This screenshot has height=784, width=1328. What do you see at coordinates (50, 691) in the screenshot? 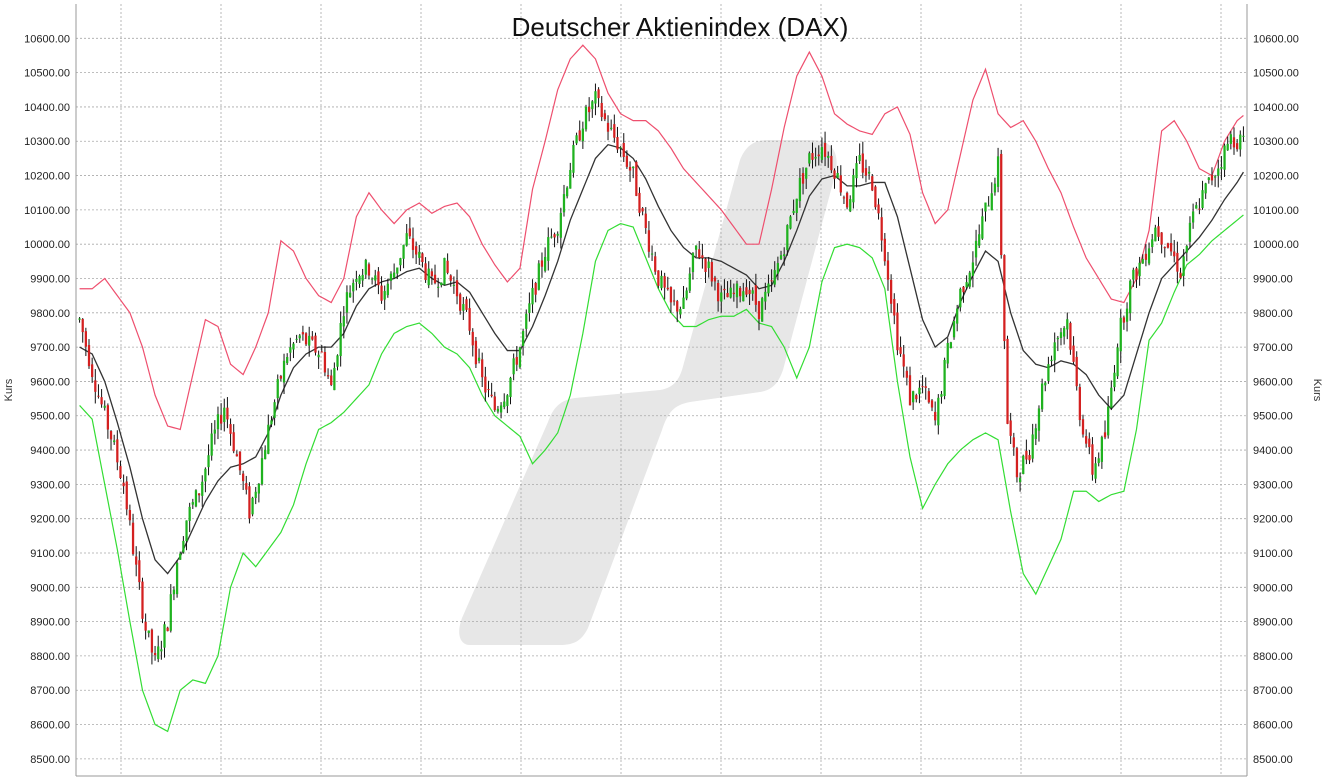
I see `y-tick-label-left: 8700.00` at bounding box center [50, 691].